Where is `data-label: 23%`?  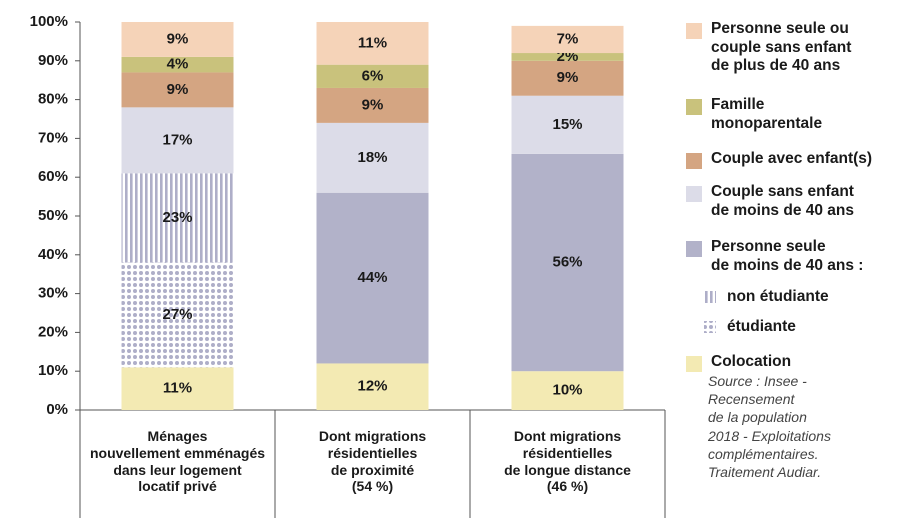 data-label: 23% is located at coordinates (177, 217).